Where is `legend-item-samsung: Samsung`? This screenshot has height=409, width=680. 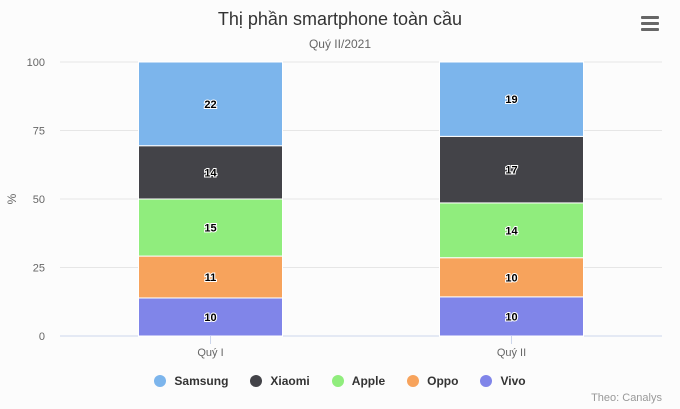 legend-item-samsung: Samsung is located at coordinates (191, 381).